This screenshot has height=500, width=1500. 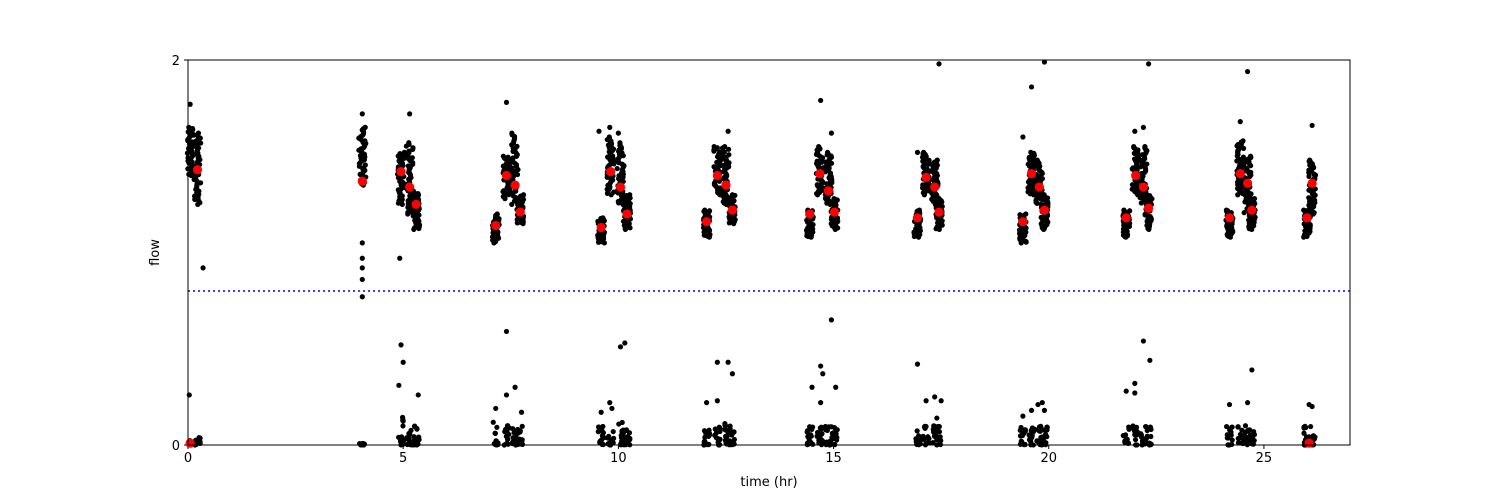 What do you see at coordinates (176, 61) in the screenshot?
I see `y-tick-label: 2` at bounding box center [176, 61].